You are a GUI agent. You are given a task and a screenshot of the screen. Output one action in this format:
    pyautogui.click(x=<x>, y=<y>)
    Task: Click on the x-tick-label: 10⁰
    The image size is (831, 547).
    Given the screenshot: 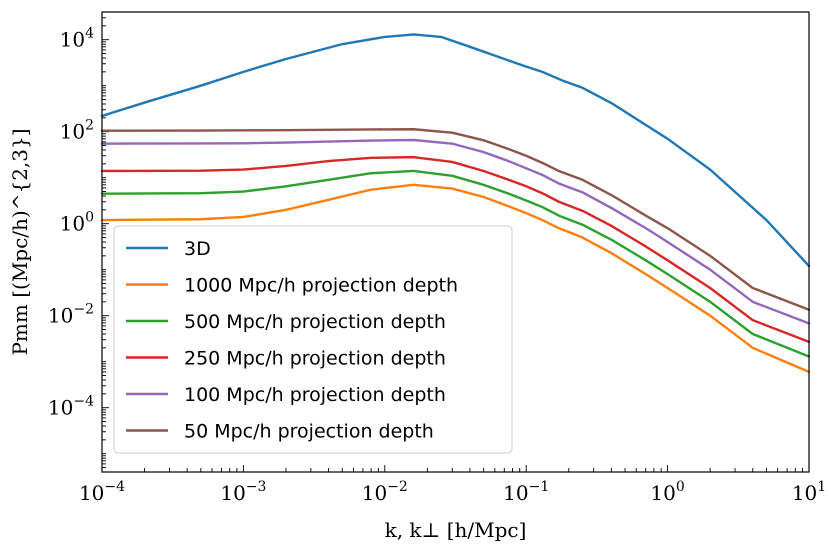 What is the action you would take?
    pyautogui.click(x=667, y=492)
    